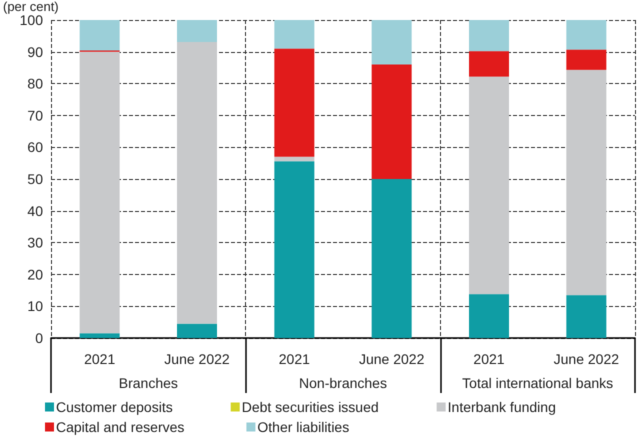  I want to click on y-tick-label: 70, so click(35, 115).